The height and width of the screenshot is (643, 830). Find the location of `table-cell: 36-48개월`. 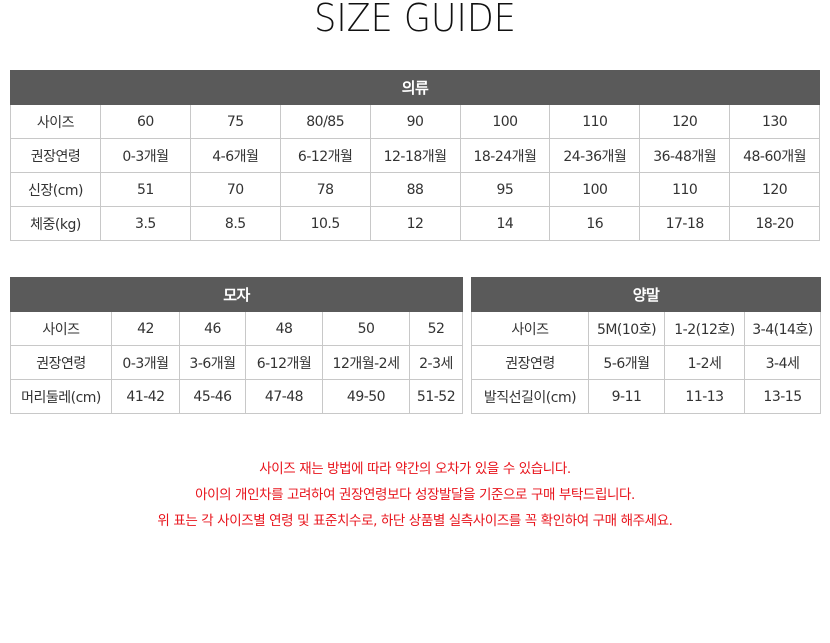

table-cell: 36-48개월 is located at coordinates (685, 155).